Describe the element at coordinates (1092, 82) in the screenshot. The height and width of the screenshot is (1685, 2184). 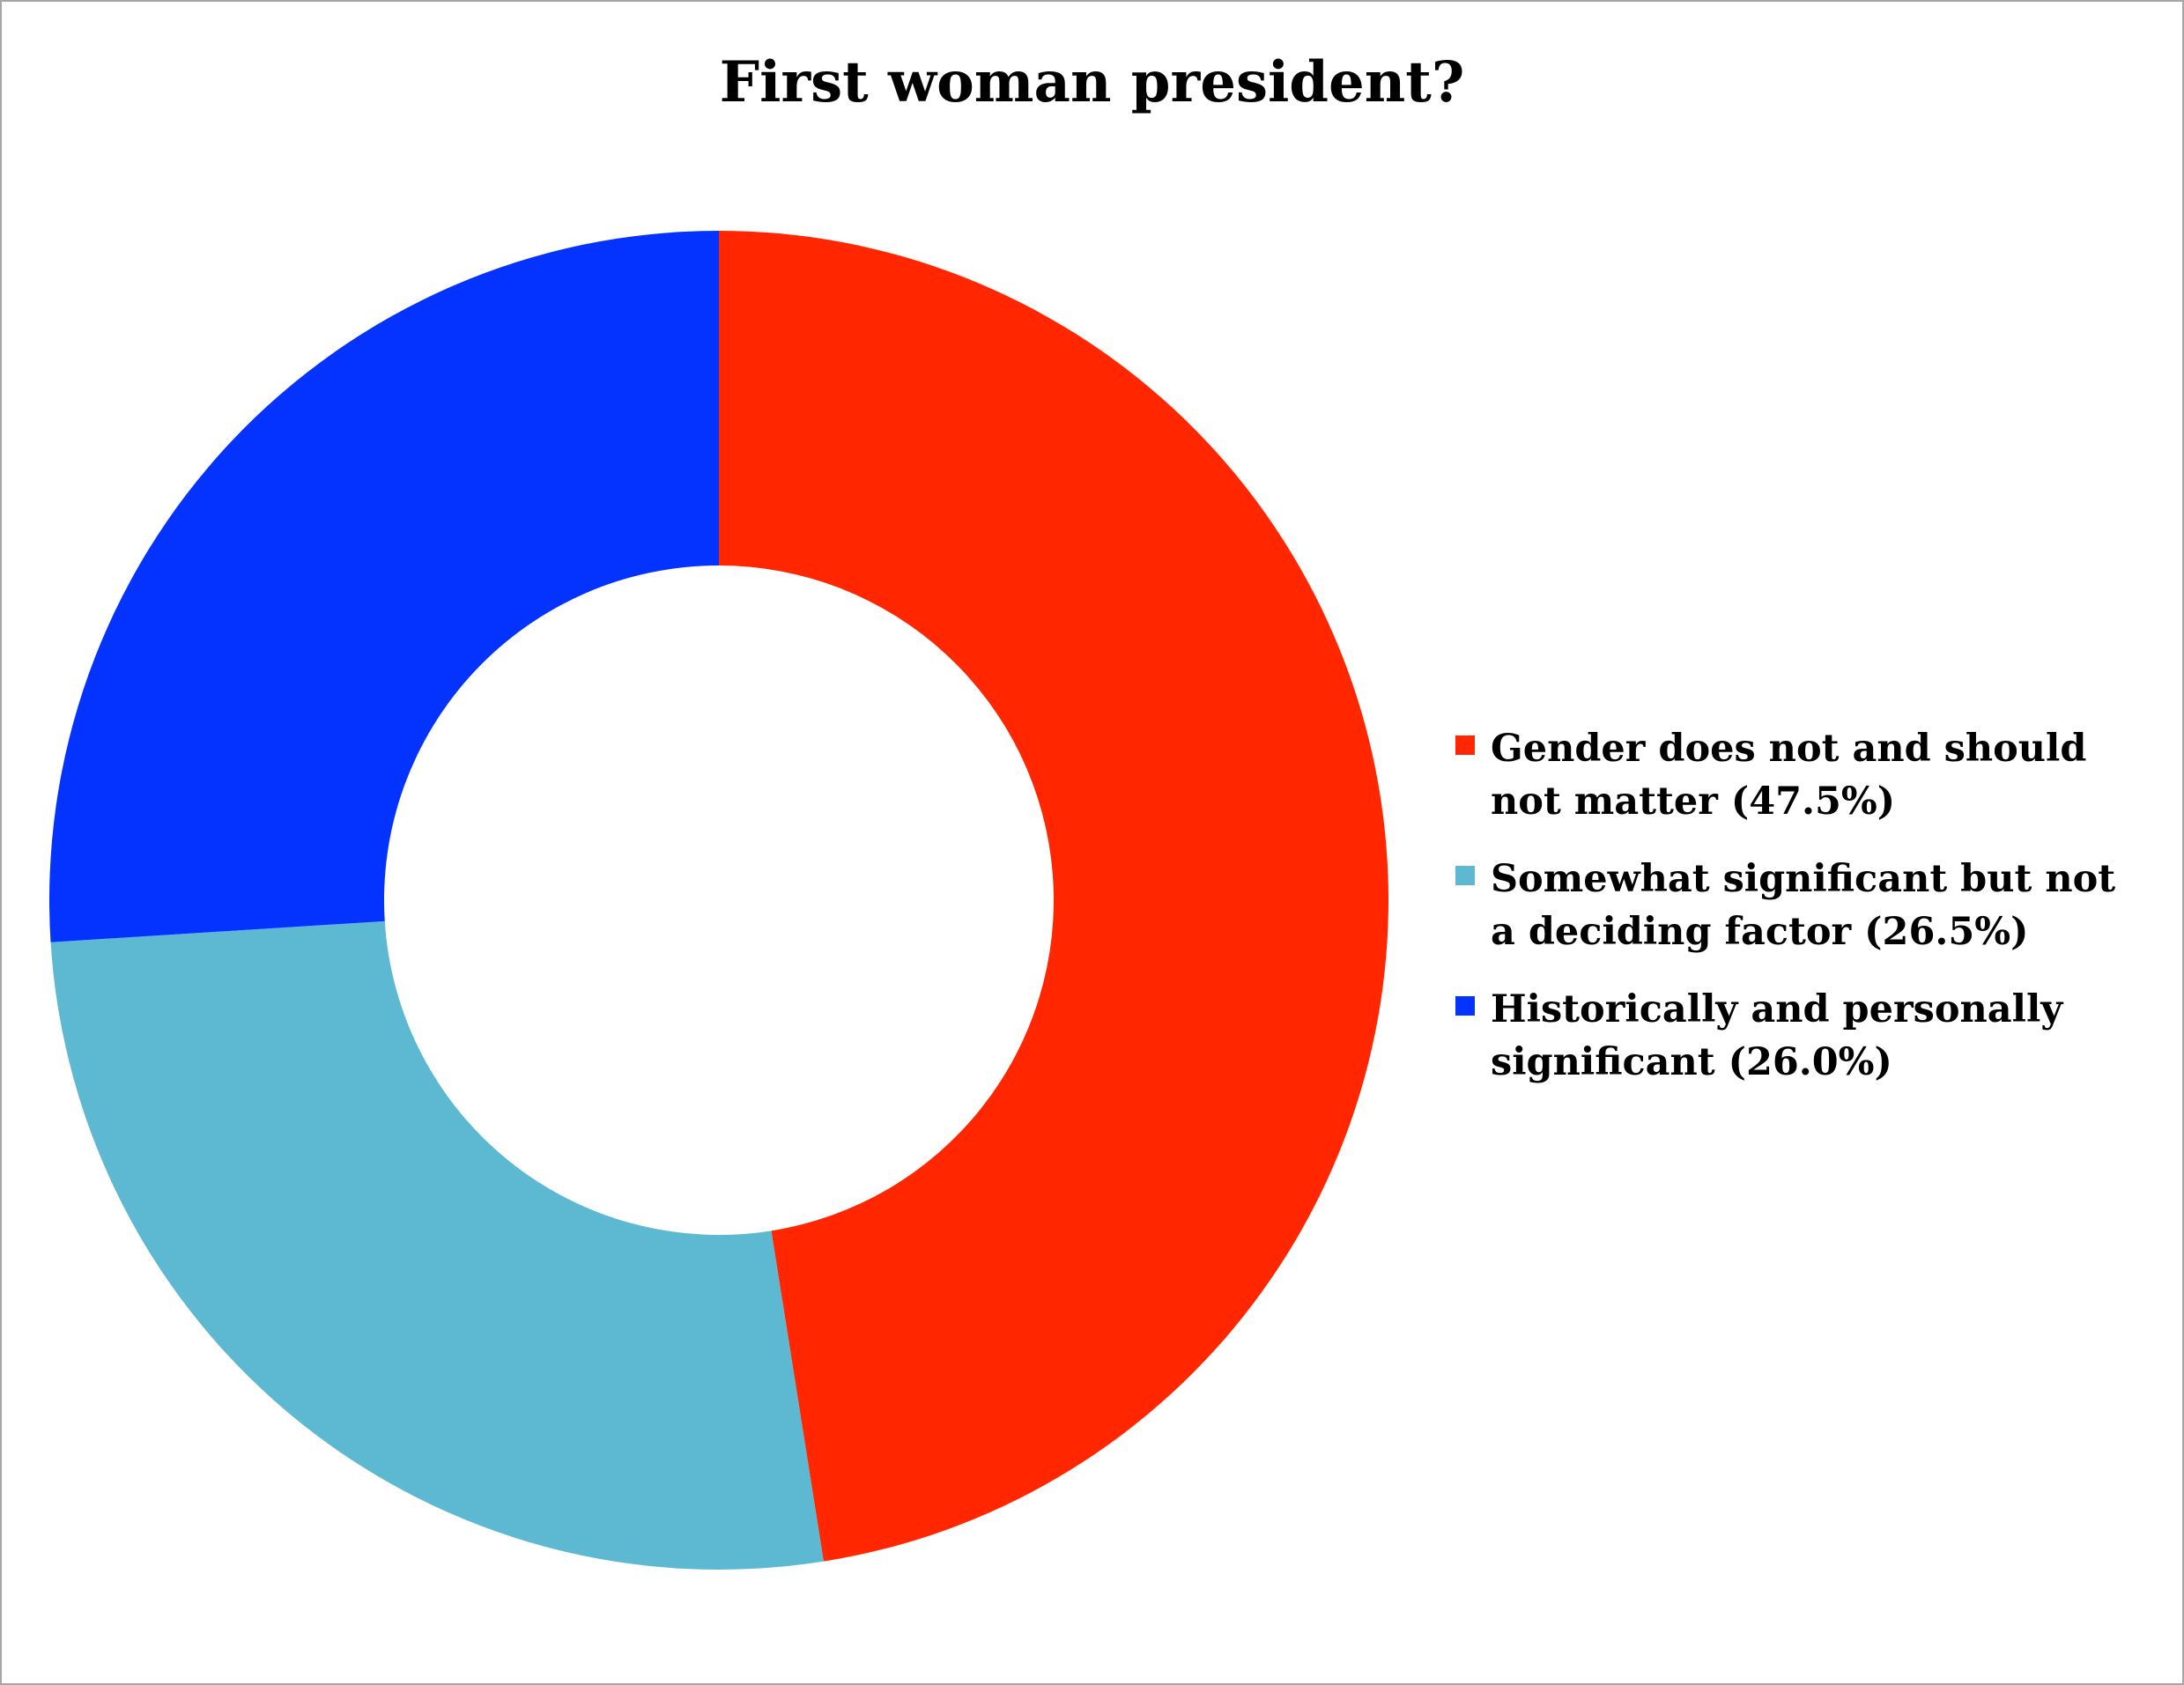
I see `chart-title: First woman president?` at that location.